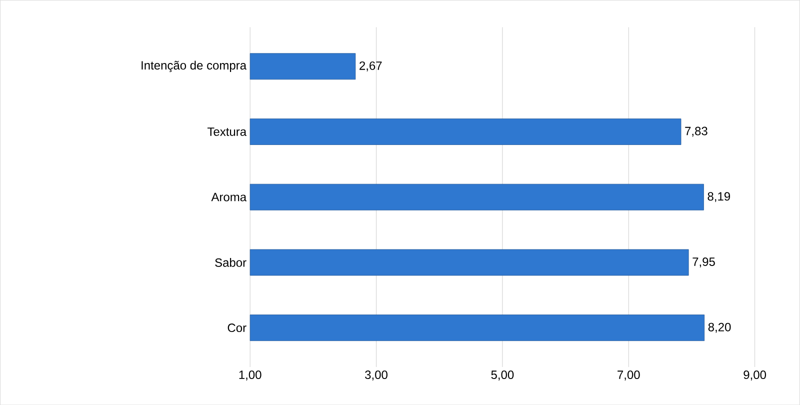 This screenshot has height=405, width=800. Describe the element at coordinates (719, 197) in the screenshot. I see `data-label: 8,19` at that location.